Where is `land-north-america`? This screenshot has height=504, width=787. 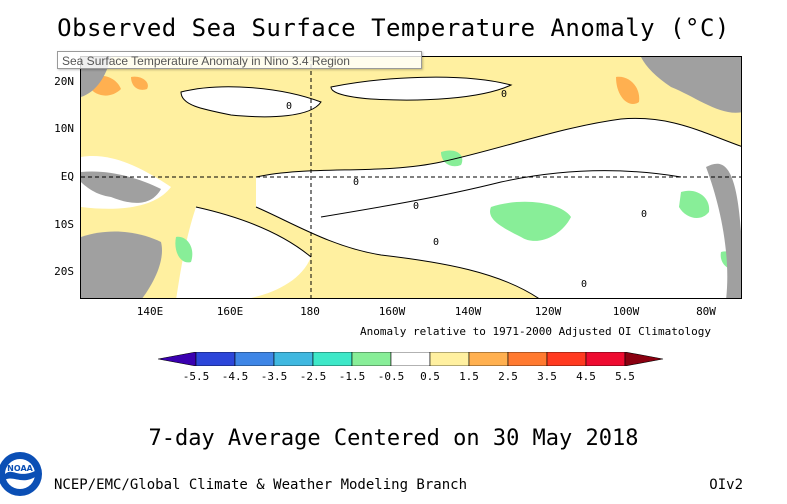 land-north-america is located at coordinates (691, 85).